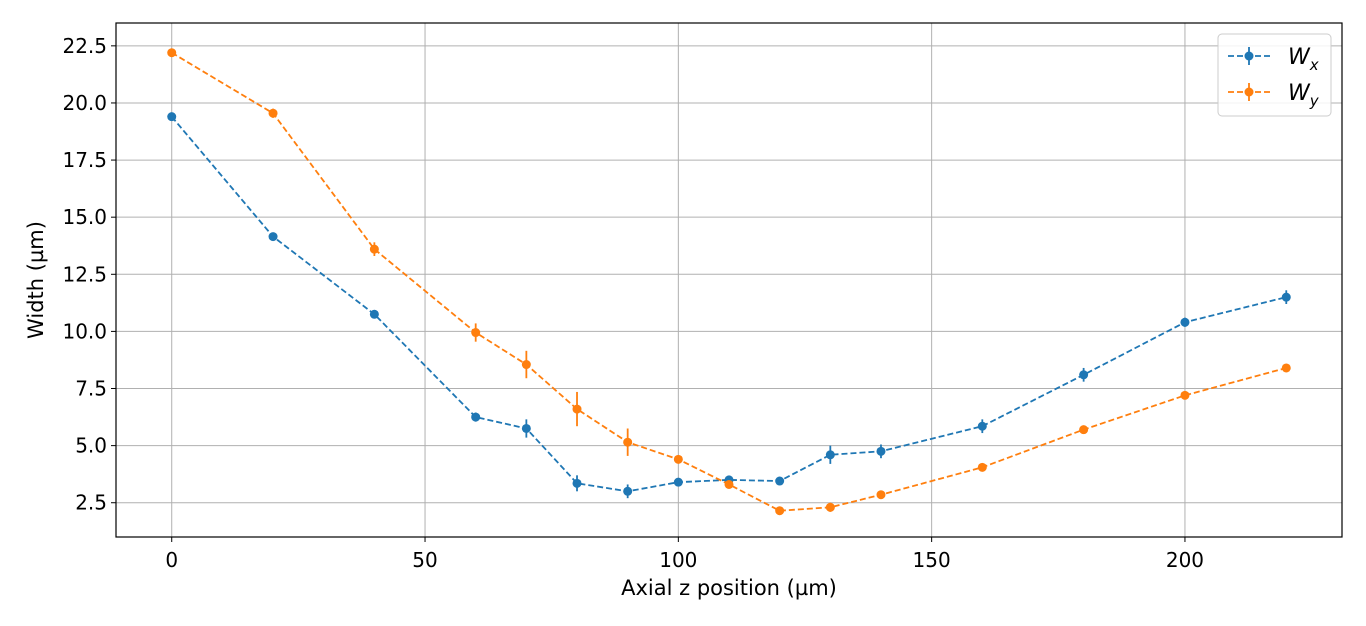  I want to click on legend-item-wx: Wx, so click(1273, 59).